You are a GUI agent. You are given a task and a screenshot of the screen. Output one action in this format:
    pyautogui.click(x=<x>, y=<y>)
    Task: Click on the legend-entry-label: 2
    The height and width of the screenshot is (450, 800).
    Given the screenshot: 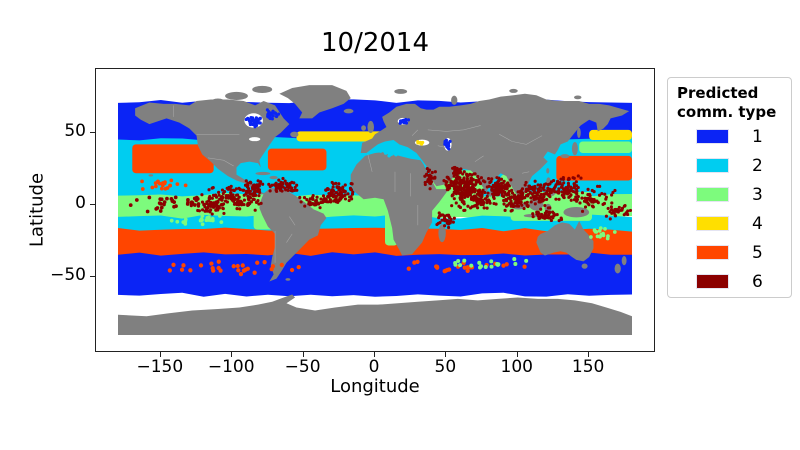 What is the action you would take?
    pyautogui.click(x=757, y=165)
    